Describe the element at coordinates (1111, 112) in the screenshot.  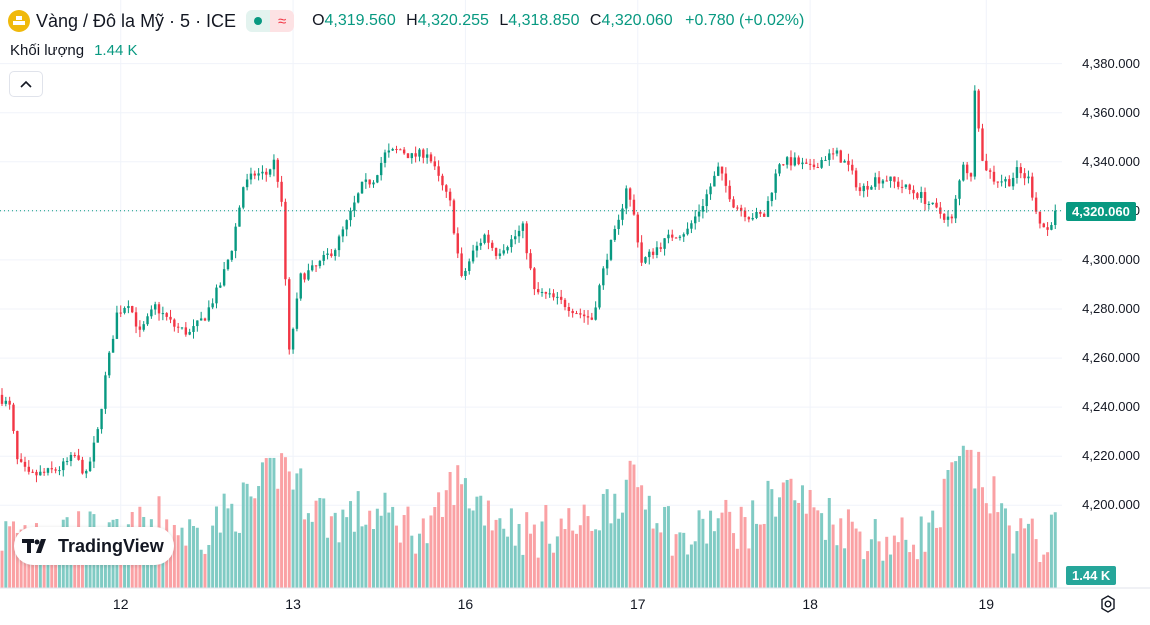
I see `price-tick-label: 4,360.000` at that location.